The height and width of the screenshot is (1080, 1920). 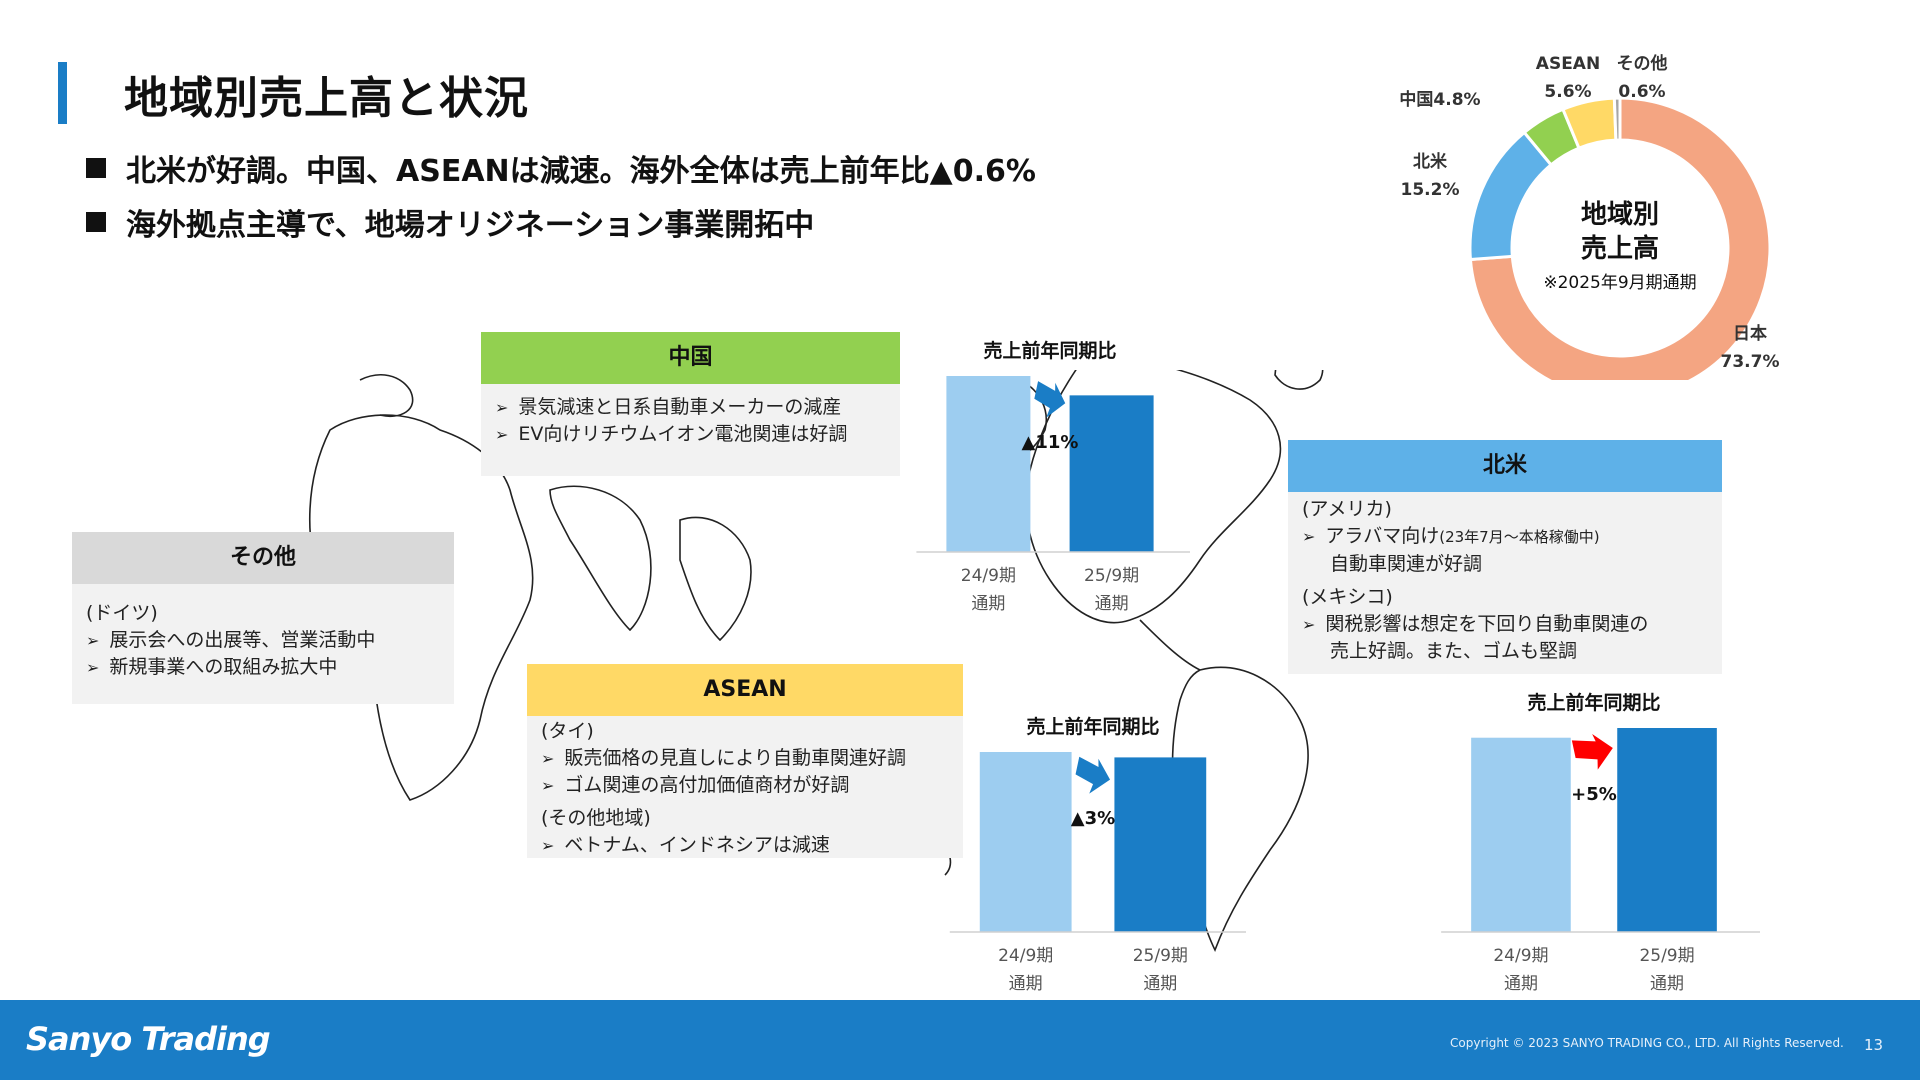 I want to click on donut-center-label: 地域別売上高 ※2025年9月期通期, so click(x=1620, y=245).